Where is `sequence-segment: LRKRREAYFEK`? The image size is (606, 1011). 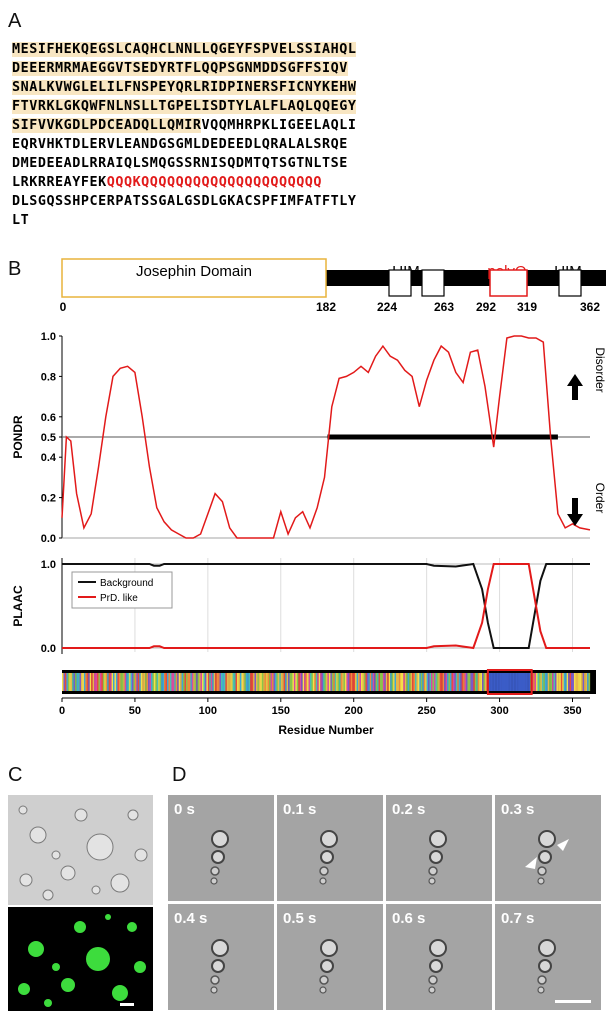 sequence-segment: LRKRREAYFEK is located at coordinates (59, 182).